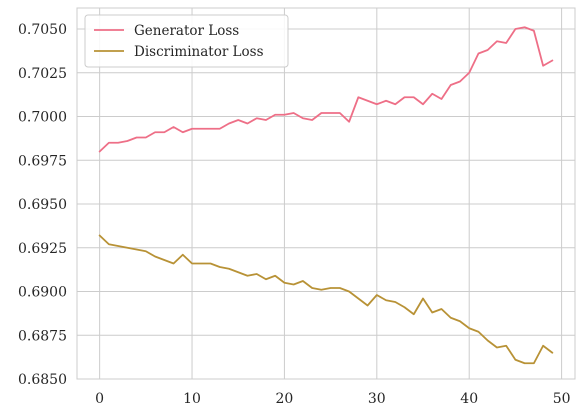 The height and width of the screenshot is (416, 582). I want to click on y-tick-label: 0.7050, so click(42, 30).